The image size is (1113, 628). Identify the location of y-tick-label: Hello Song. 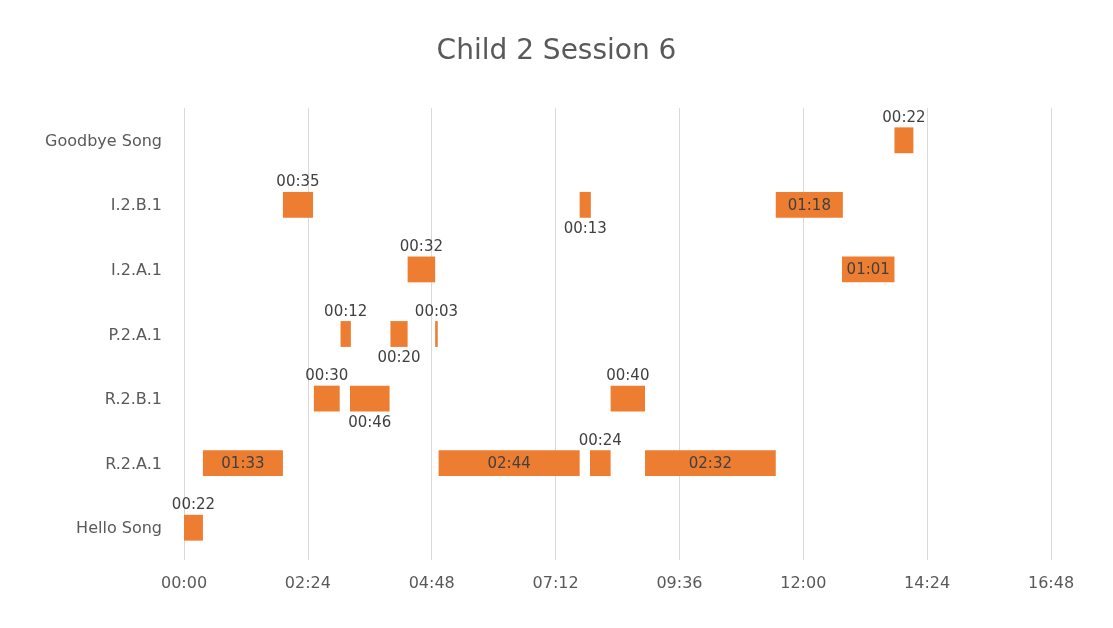
(119, 528).